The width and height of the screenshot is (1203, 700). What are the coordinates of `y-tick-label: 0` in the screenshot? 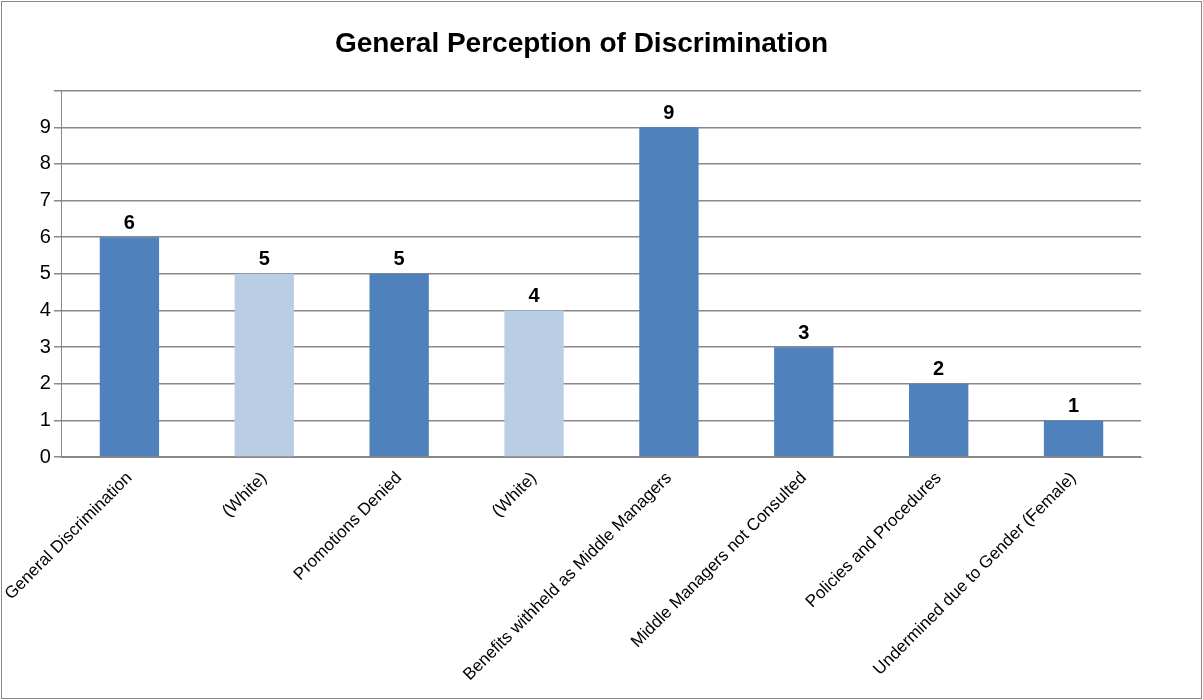 It's located at (45, 455).